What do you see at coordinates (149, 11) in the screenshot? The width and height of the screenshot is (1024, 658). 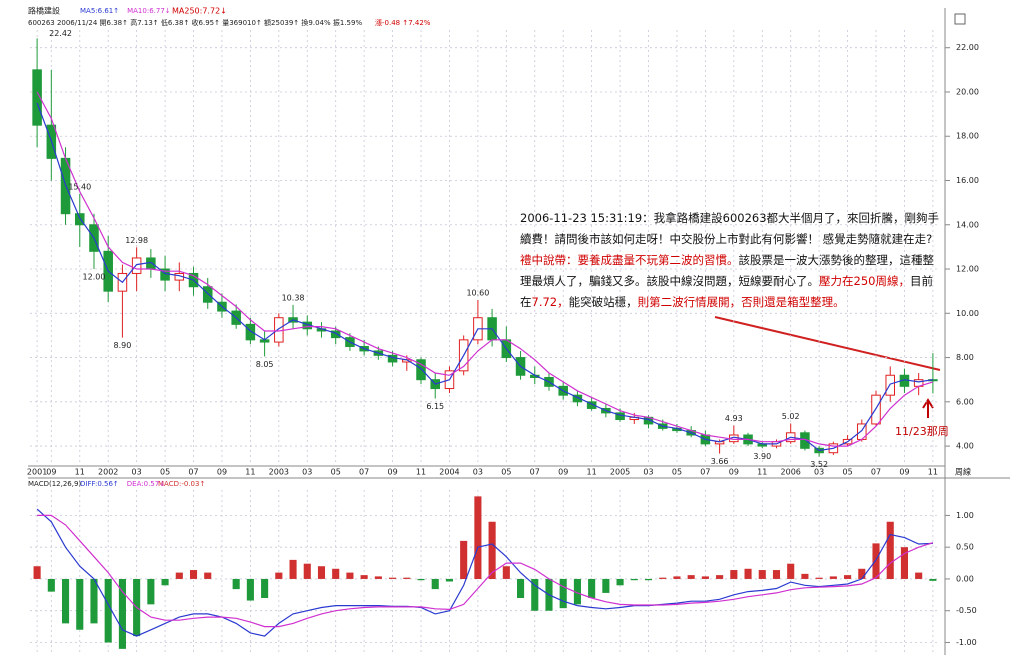 I see `series-header: MA10:6.77↓` at bounding box center [149, 11].